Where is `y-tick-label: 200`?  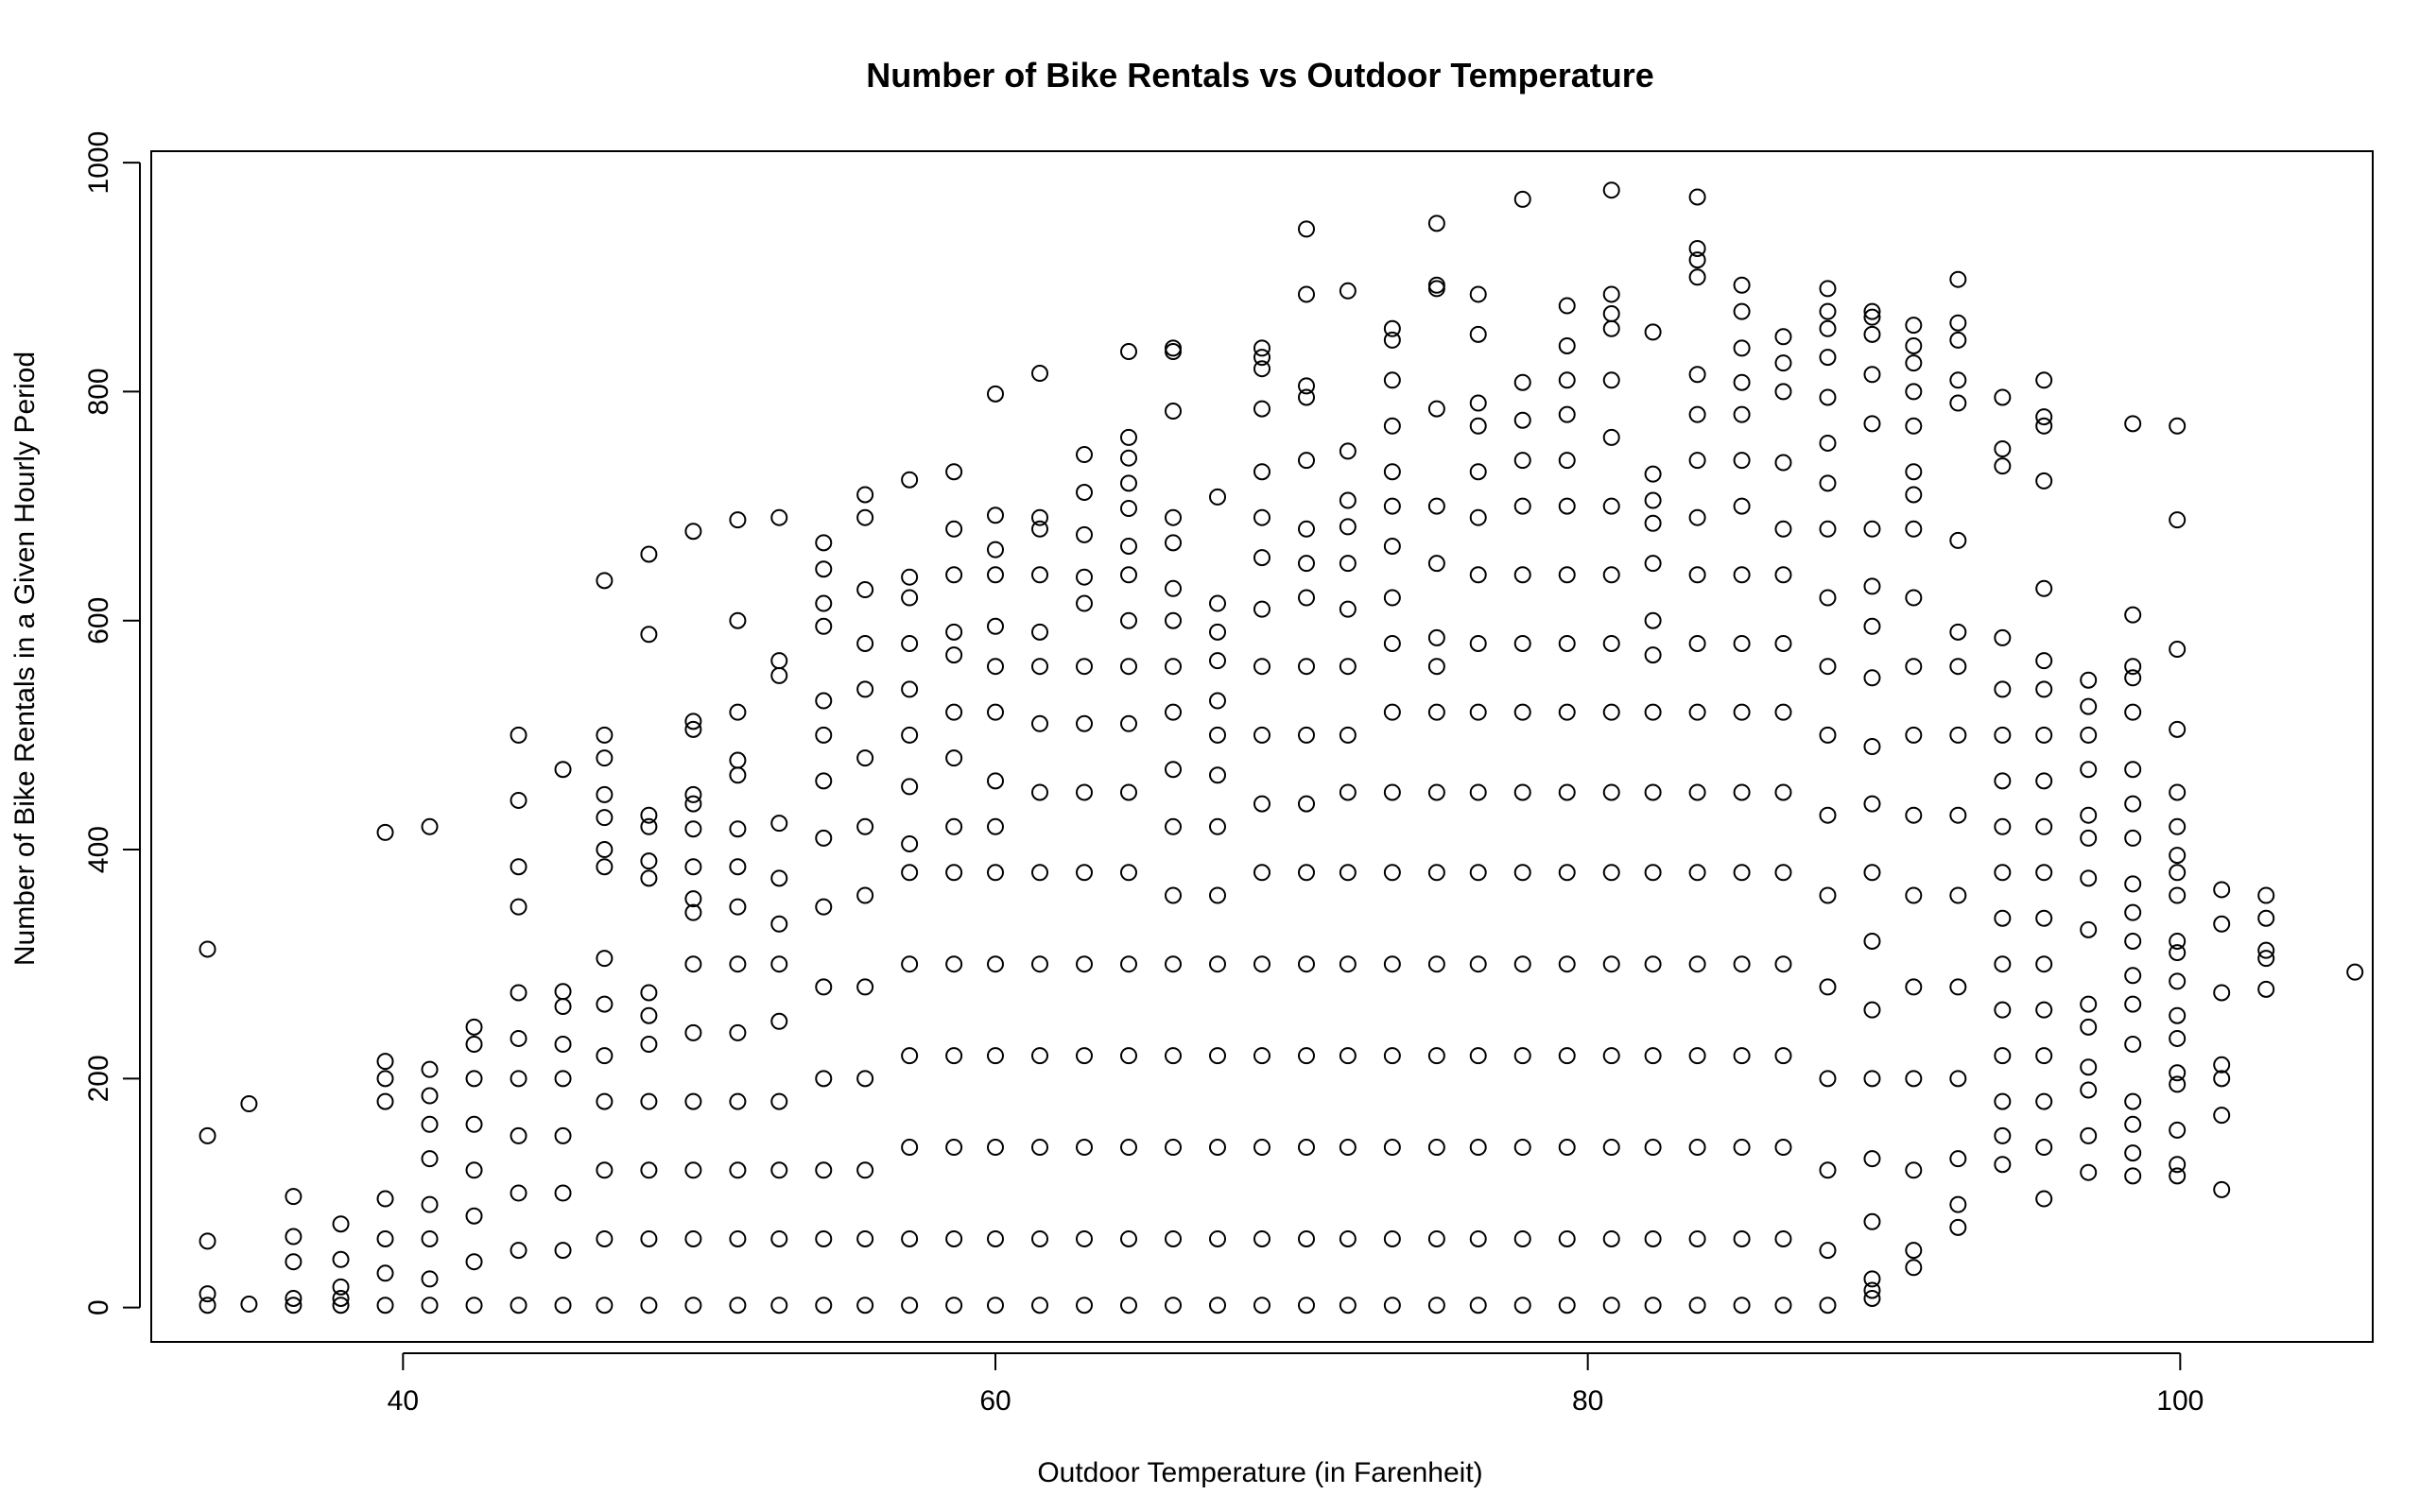
y-tick-label: 200 is located at coordinates (99, 1078).